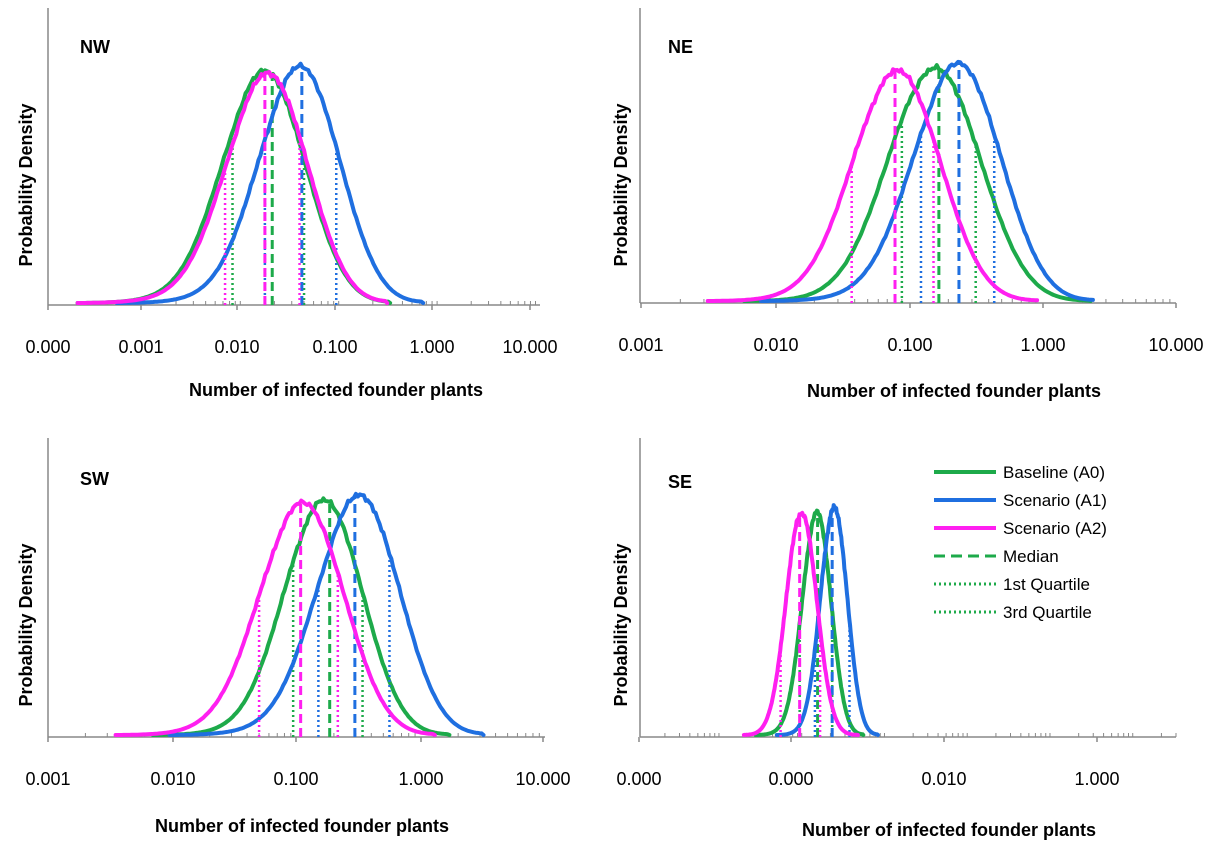  What do you see at coordinates (680, 482) in the screenshot?
I see `panel-title: SE` at bounding box center [680, 482].